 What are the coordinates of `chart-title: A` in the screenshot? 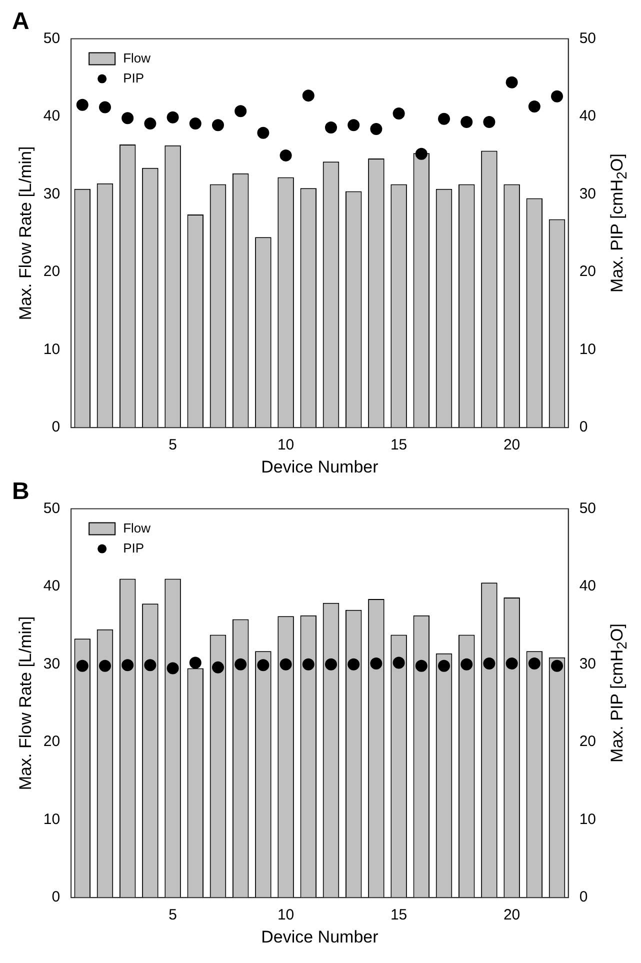 It's located at (21, 22).